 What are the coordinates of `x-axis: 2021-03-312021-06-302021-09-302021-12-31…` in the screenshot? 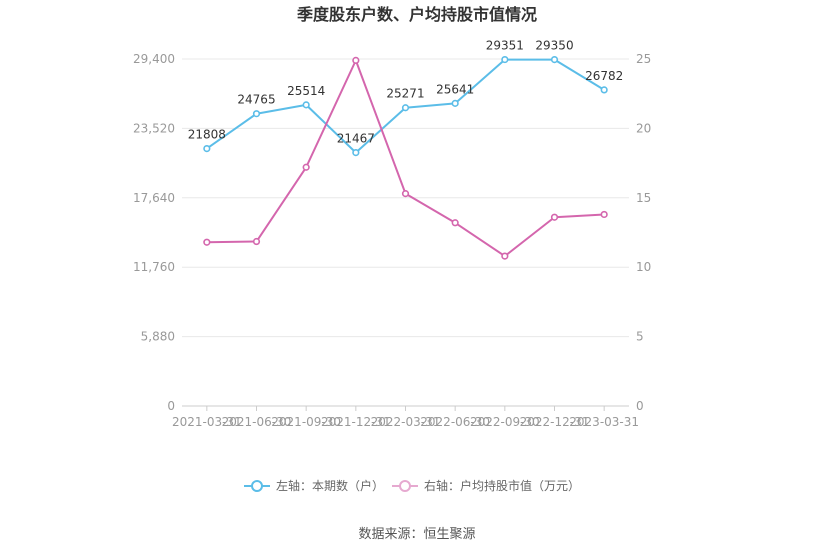 It's located at (405, 417).